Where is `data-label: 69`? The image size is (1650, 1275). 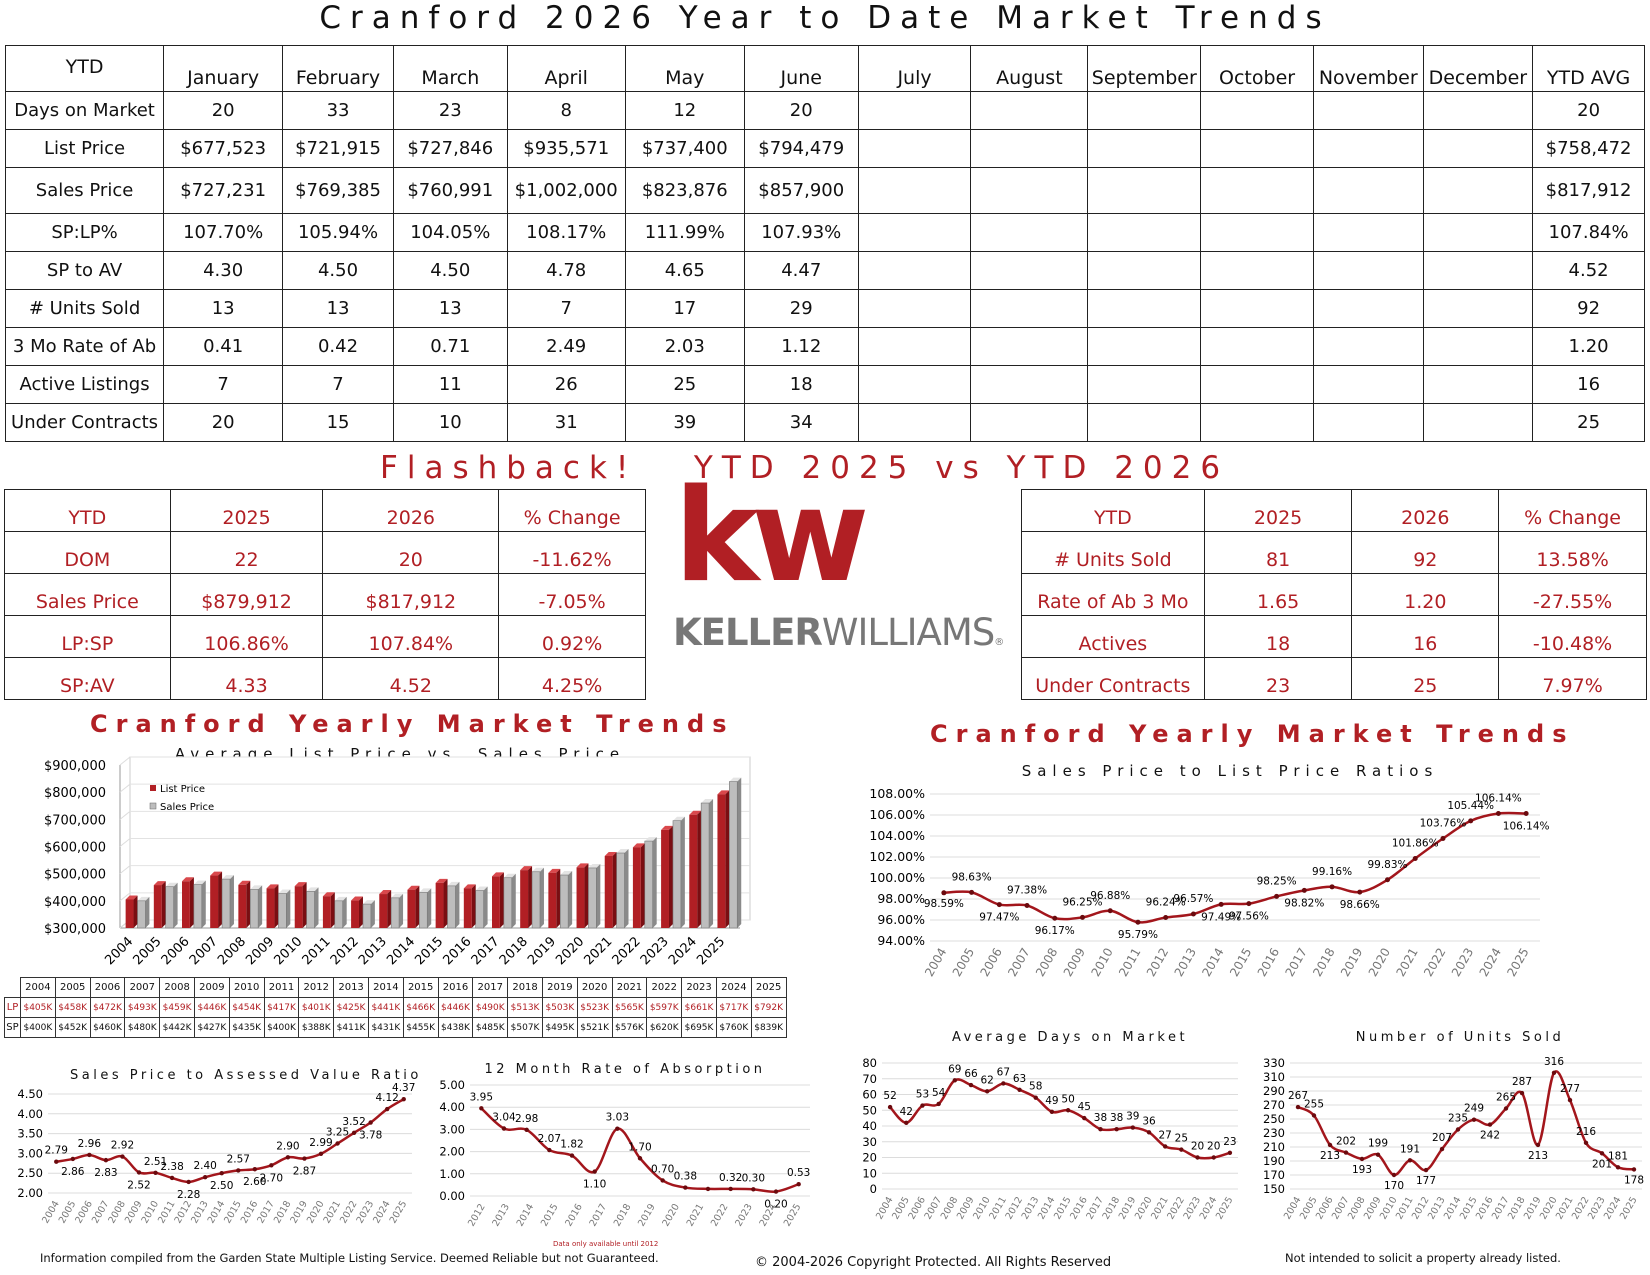
data-label: 69 is located at coordinates (954, 1069).